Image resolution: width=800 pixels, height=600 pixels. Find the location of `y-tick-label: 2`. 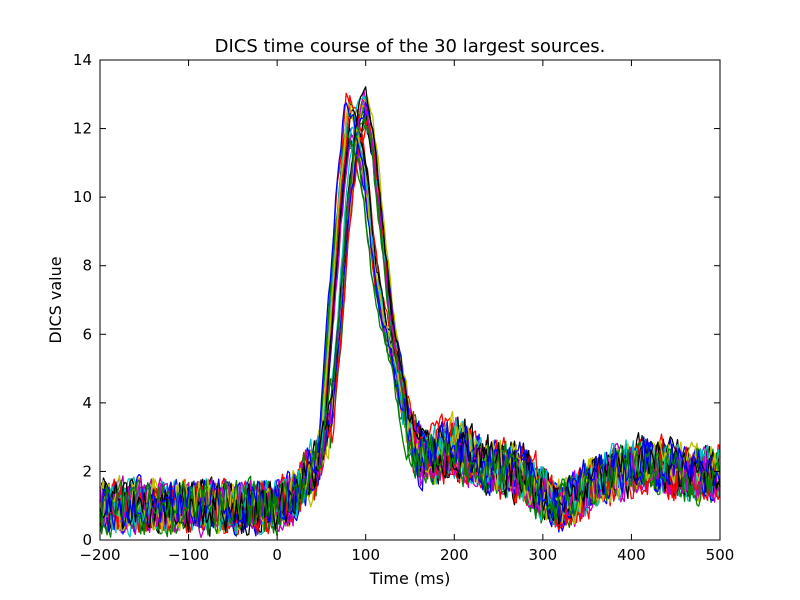

y-tick-label: 2 is located at coordinates (87, 471).